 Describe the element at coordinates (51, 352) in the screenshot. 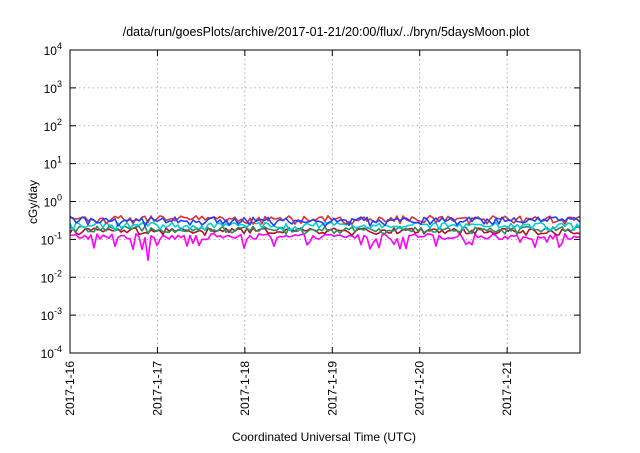

I see `y-tick-label: 10⁻⁴` at that location.